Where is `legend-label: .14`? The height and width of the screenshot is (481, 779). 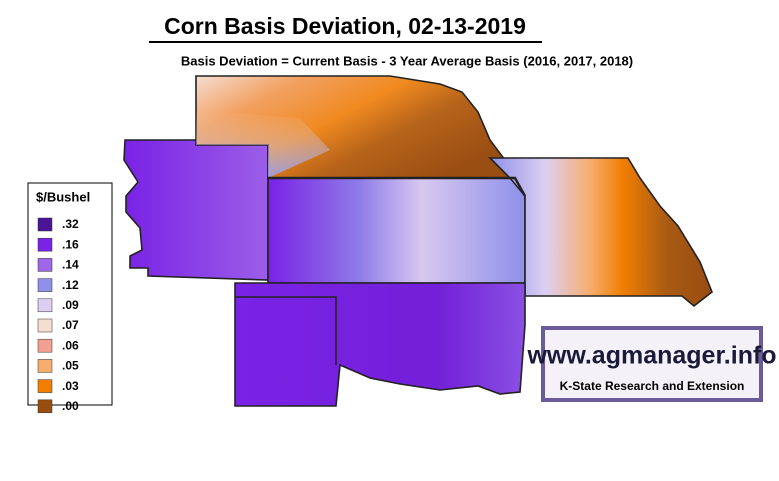 legend-label: .14 is located at coordinates (70, 265).